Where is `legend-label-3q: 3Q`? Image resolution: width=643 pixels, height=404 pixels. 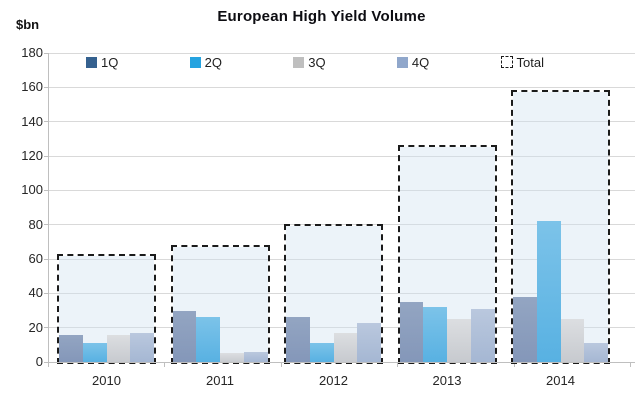
legend-label-3q: 3Q is located at coordinates (317, 62).